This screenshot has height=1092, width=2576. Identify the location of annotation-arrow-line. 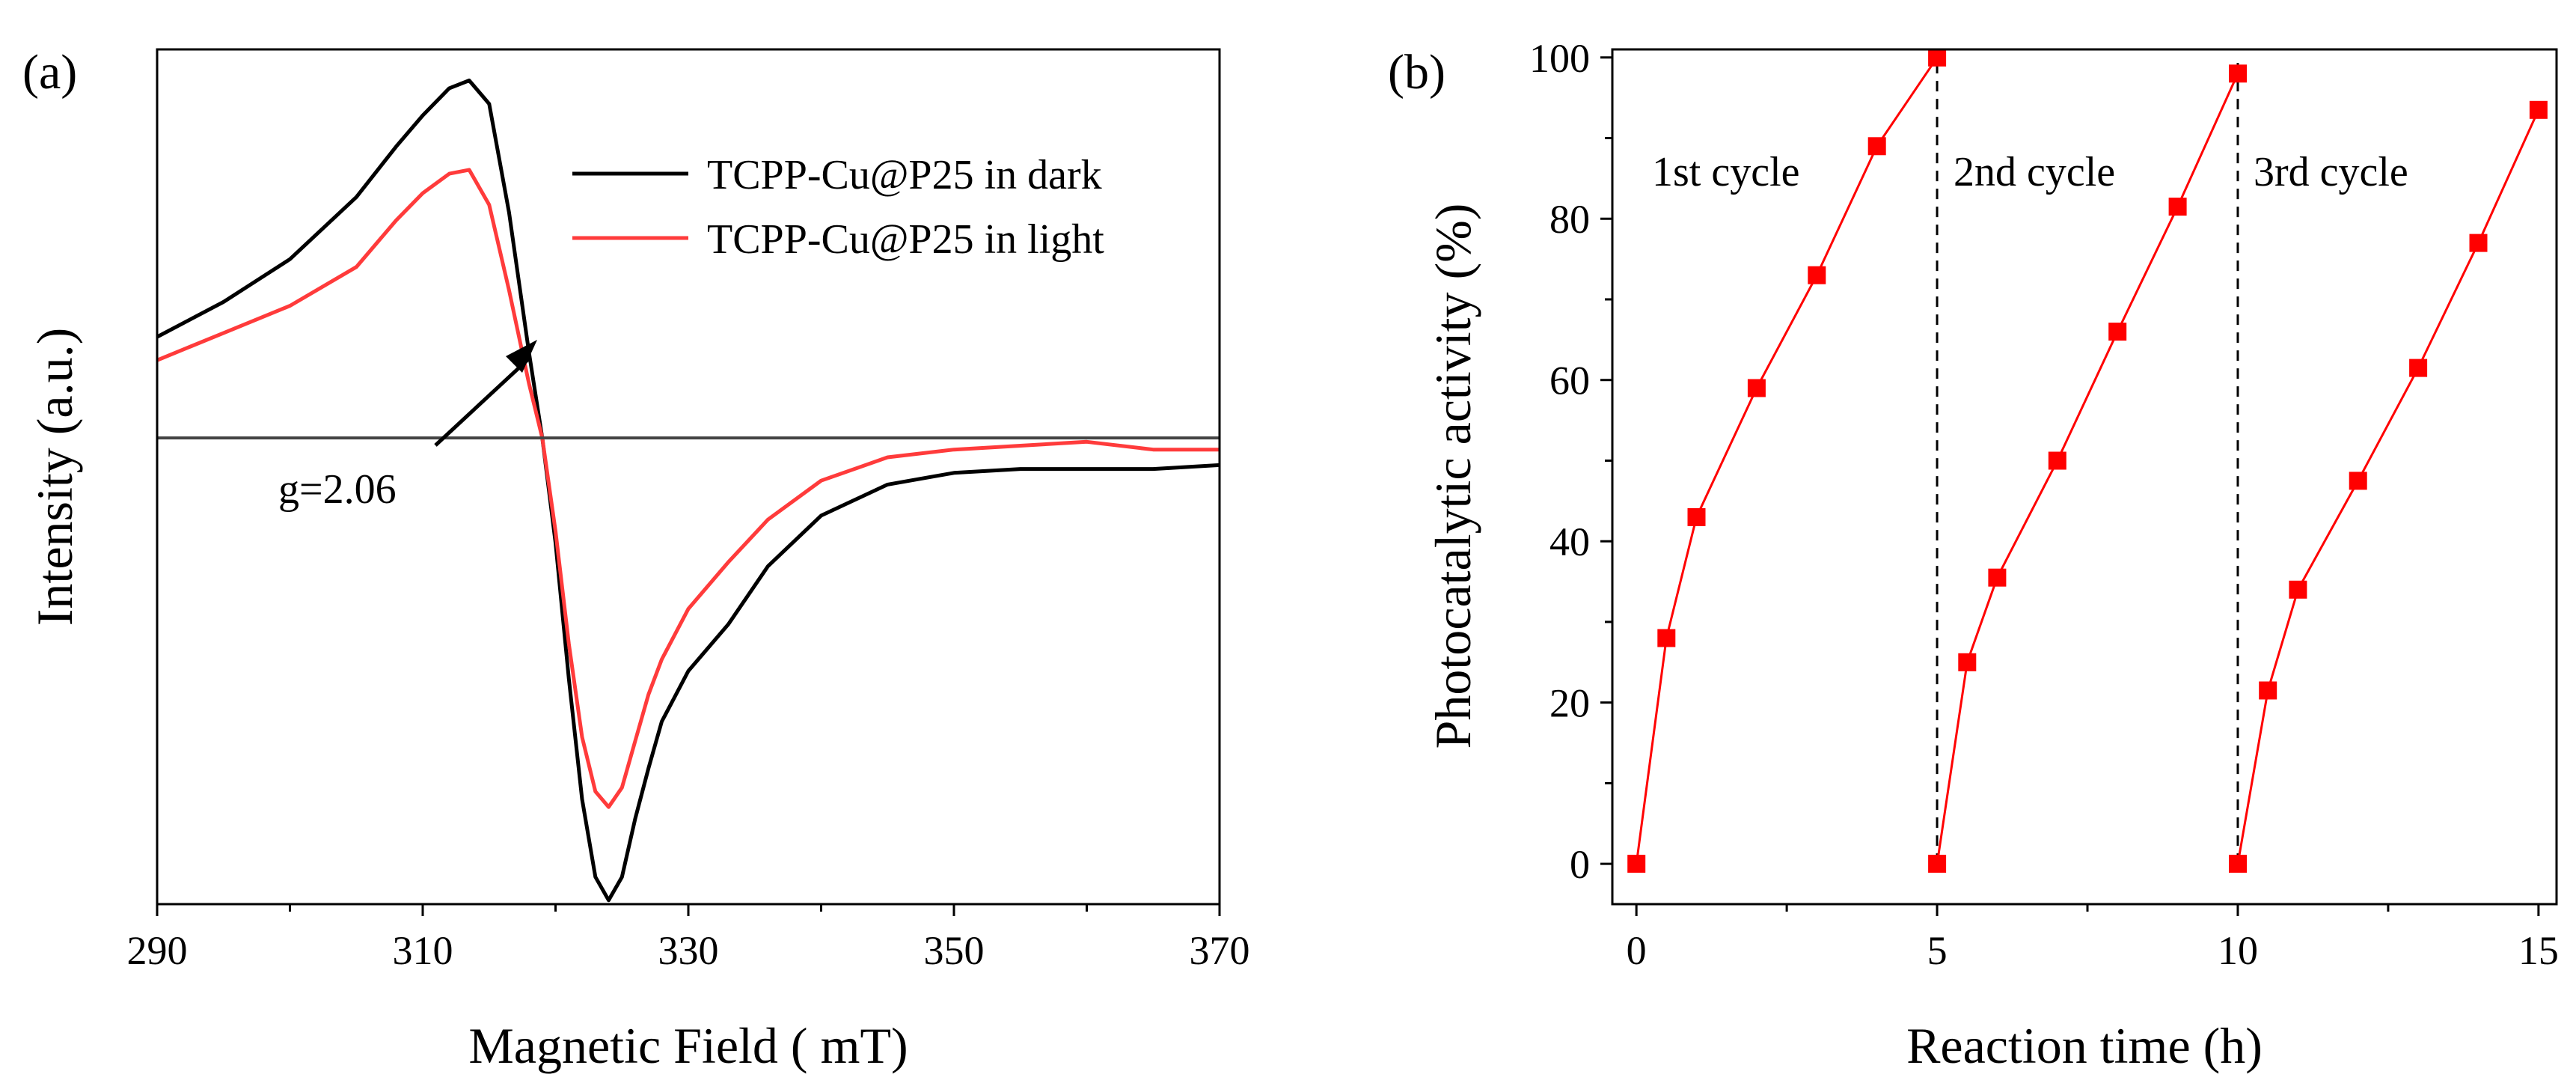
(482, 403).